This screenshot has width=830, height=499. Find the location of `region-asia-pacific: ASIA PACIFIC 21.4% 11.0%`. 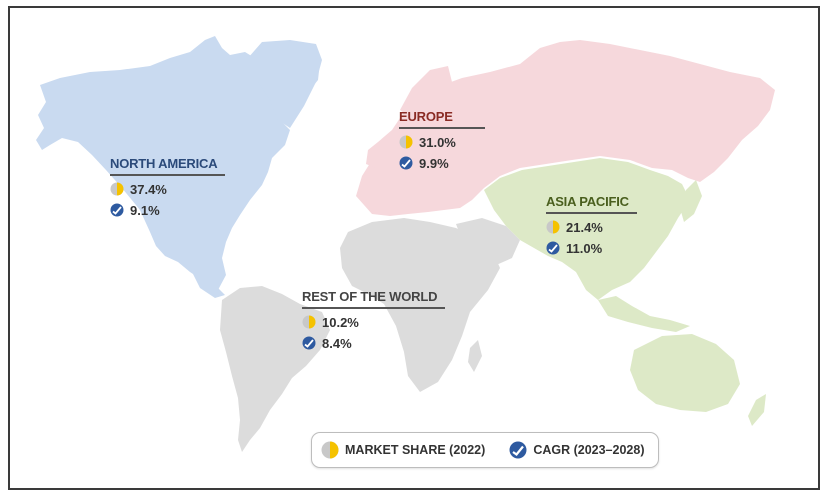

region-asia-pacific: ASIA PACIFIC 21.4% 11.0% is located at coordinates (591, 224).